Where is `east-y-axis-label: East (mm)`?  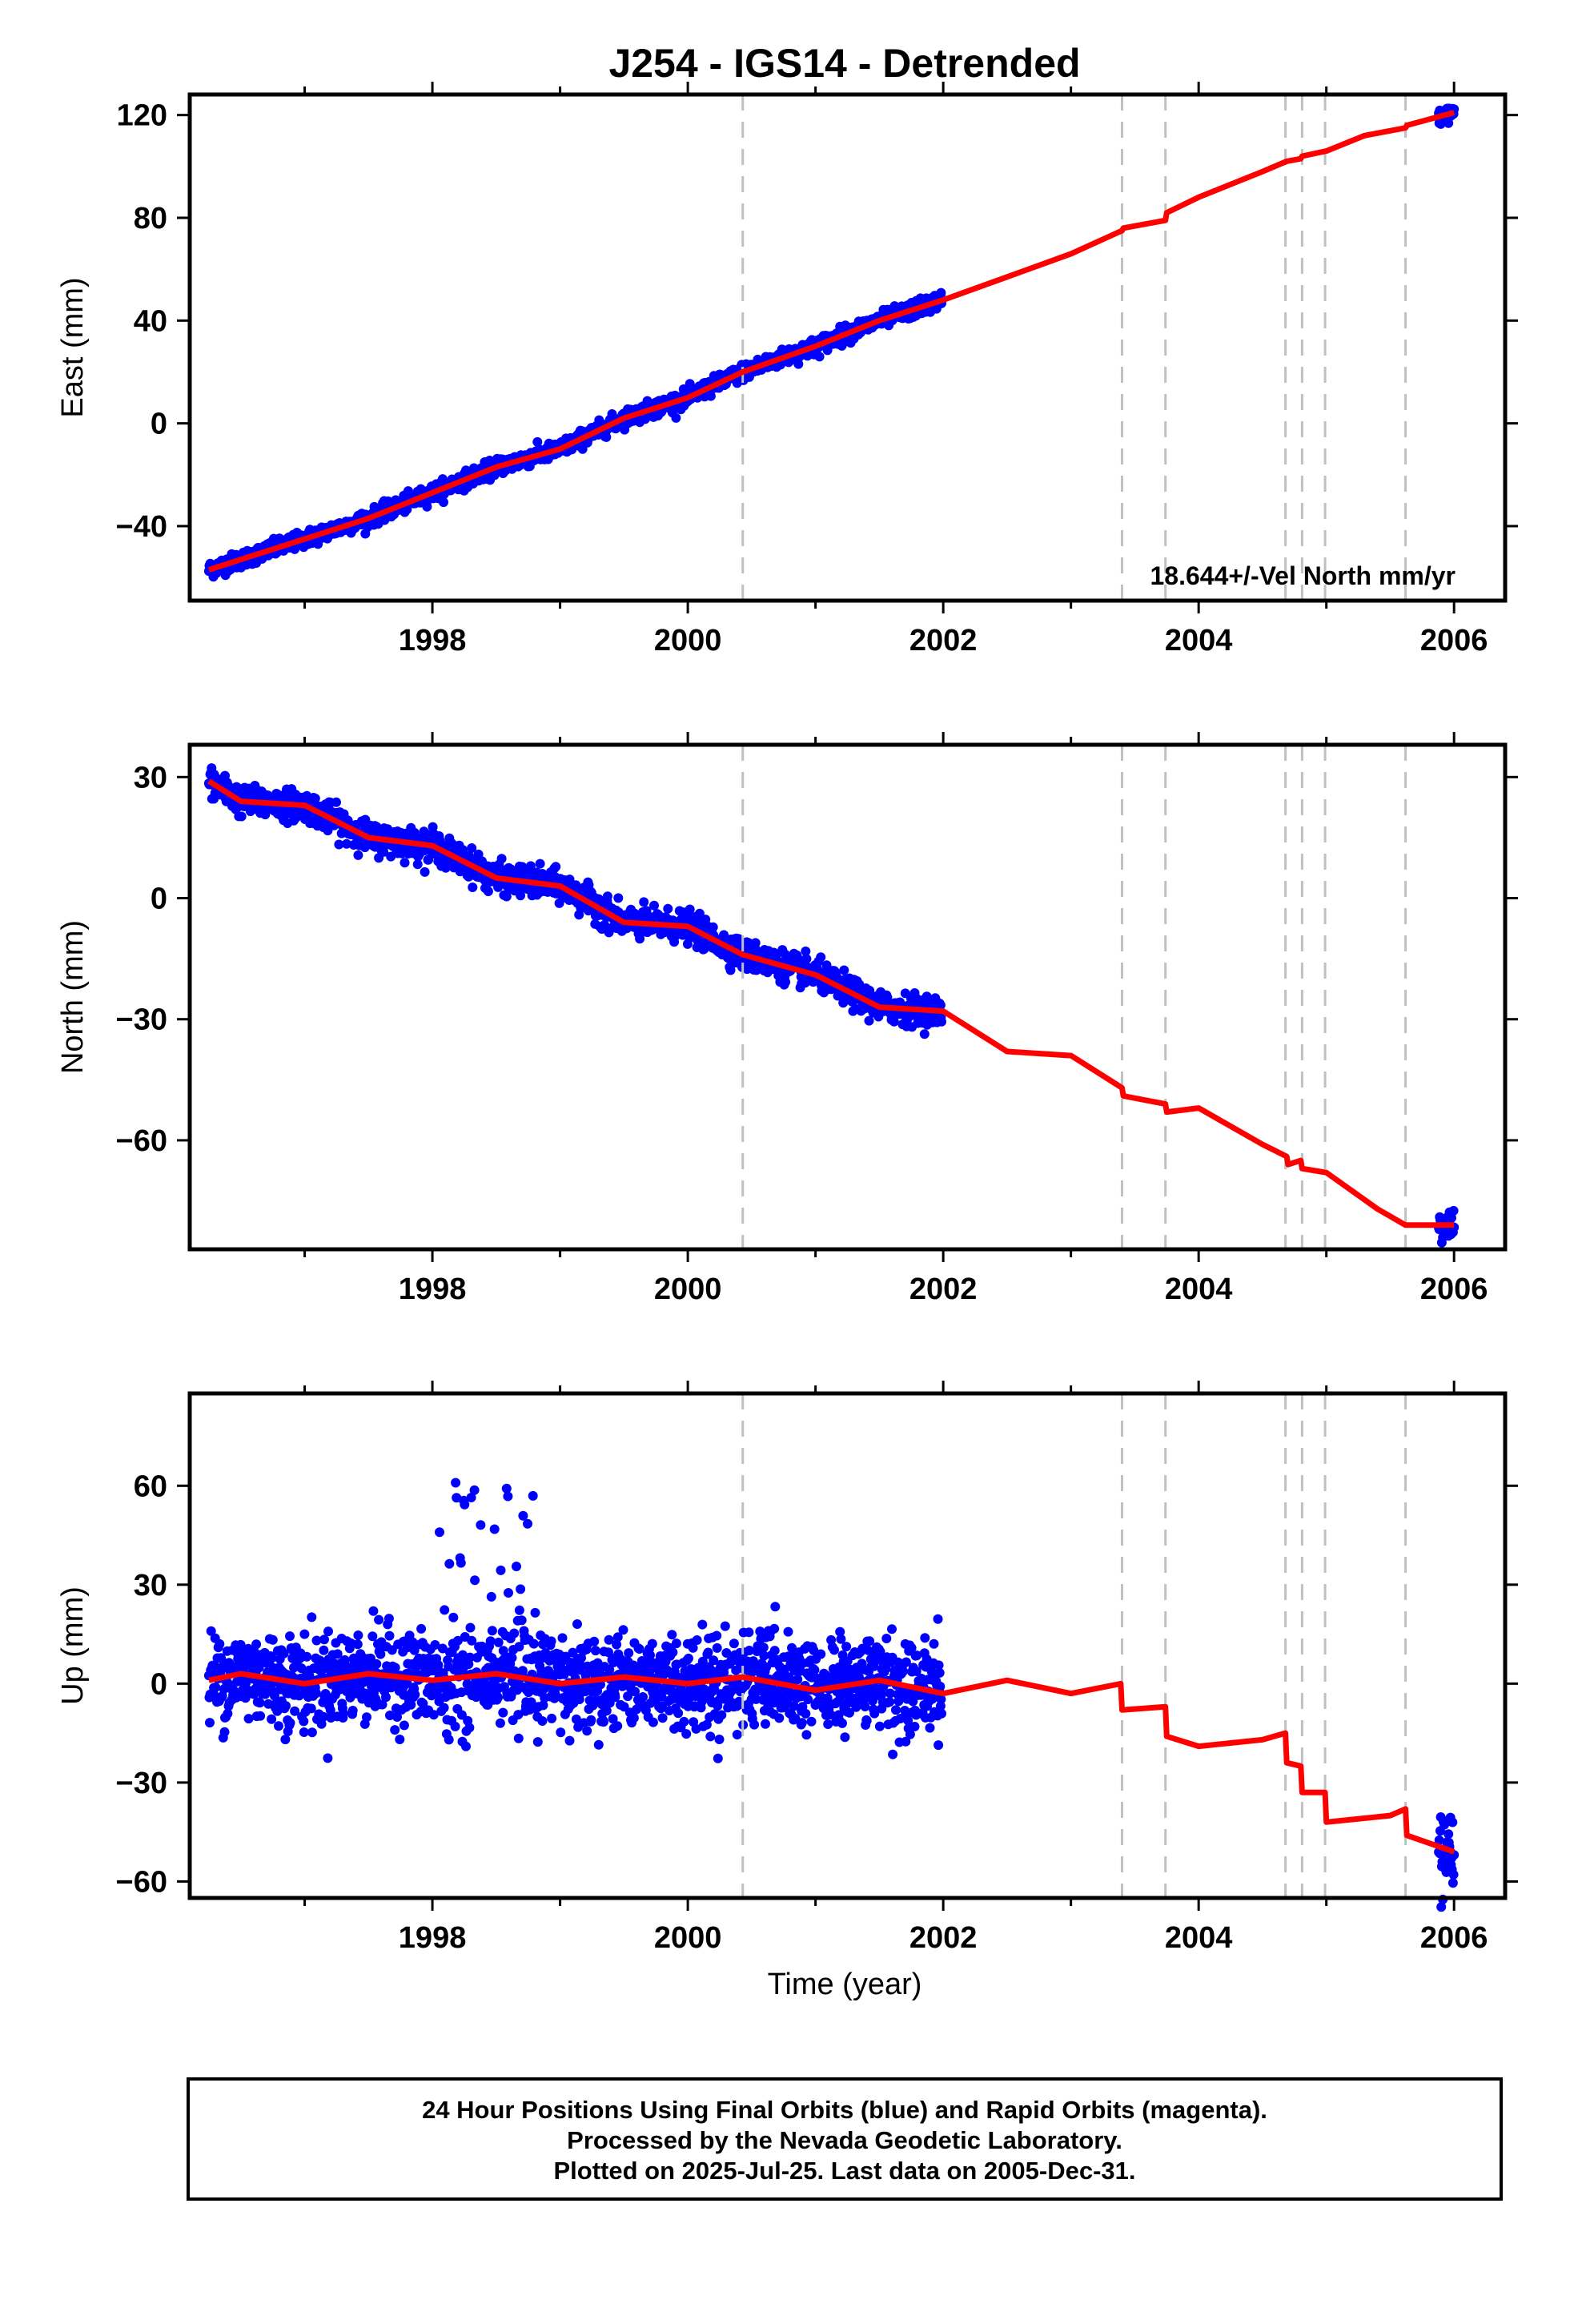
east-y-axis-label: East (mm) is located at coordinates (73, 347).